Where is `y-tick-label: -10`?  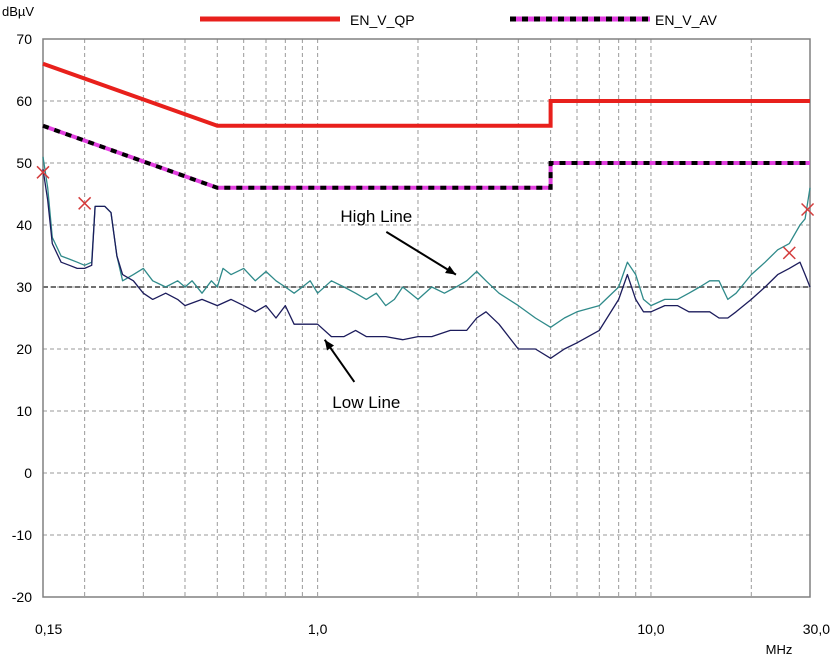 y-tick-label: -10 is located at coordinates (22, 535).